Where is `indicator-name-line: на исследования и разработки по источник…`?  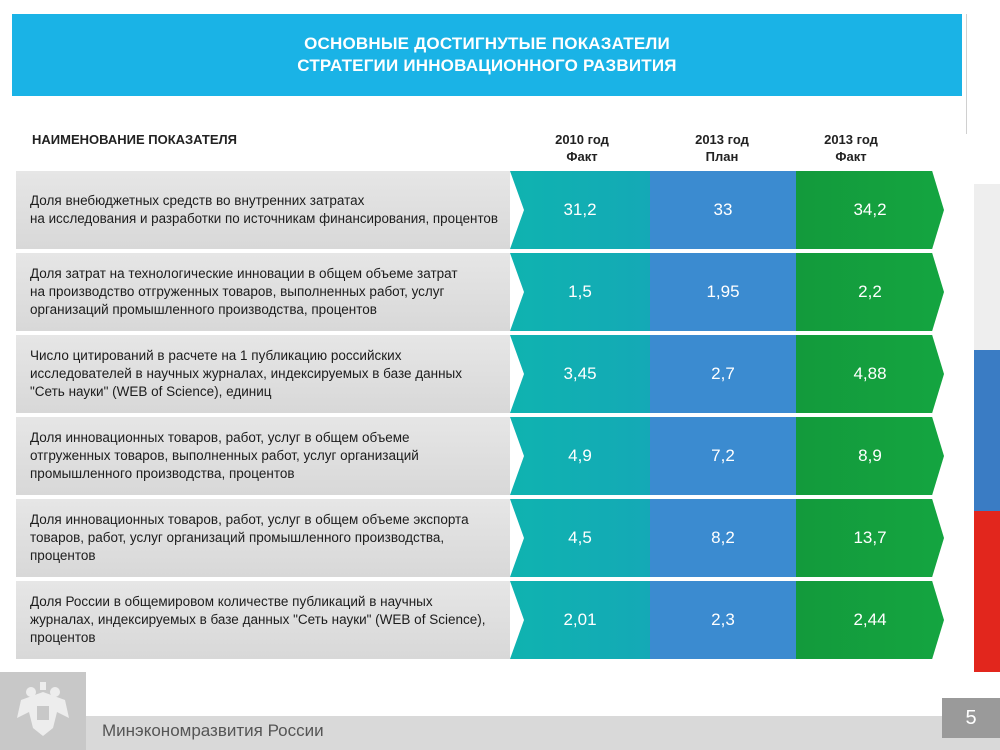
indicator-name-line: на исследования и разработки по источник… is located at coordinates (264, 218).